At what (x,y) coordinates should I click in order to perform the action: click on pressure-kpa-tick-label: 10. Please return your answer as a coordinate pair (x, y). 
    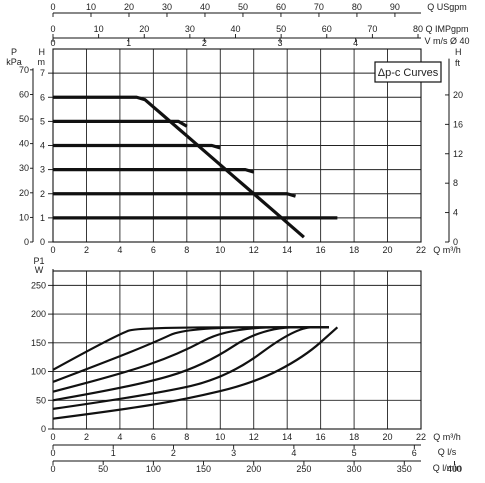
    Looking at the image, I should click on (24, 217).